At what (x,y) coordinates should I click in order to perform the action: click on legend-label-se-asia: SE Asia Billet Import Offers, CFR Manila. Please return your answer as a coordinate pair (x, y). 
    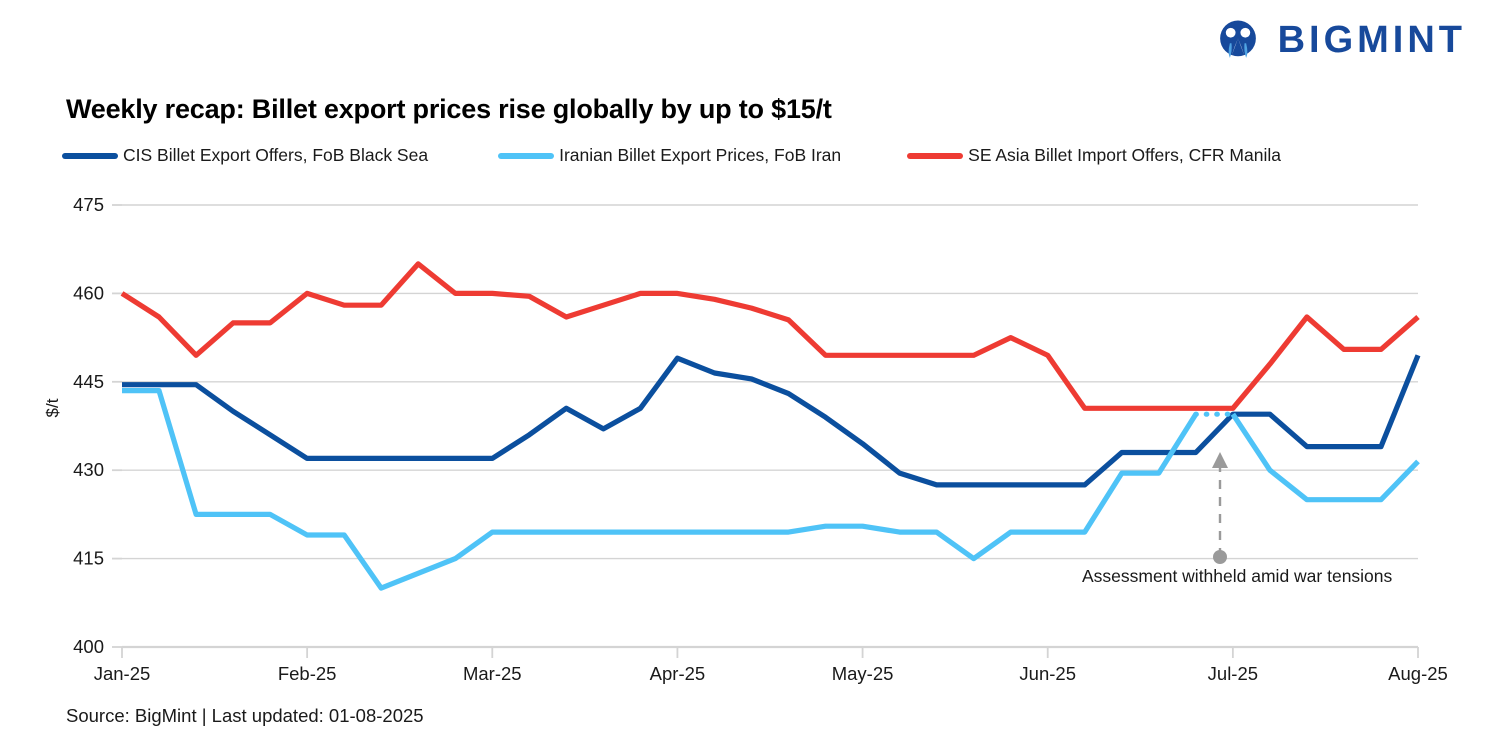
    Looking at the image, I should click on (1124, 155).